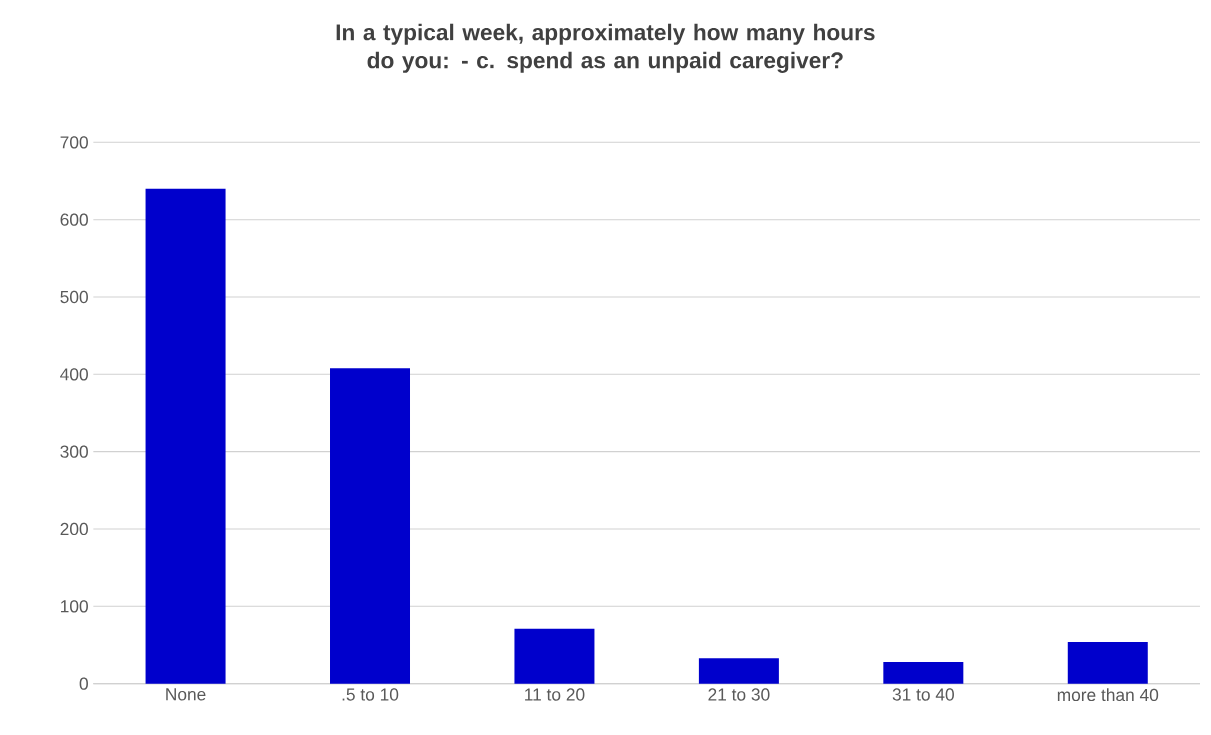 The height and width of the screenshot is (735, 1211). I want to click on y-tick-label: 400, so click(74, 374).